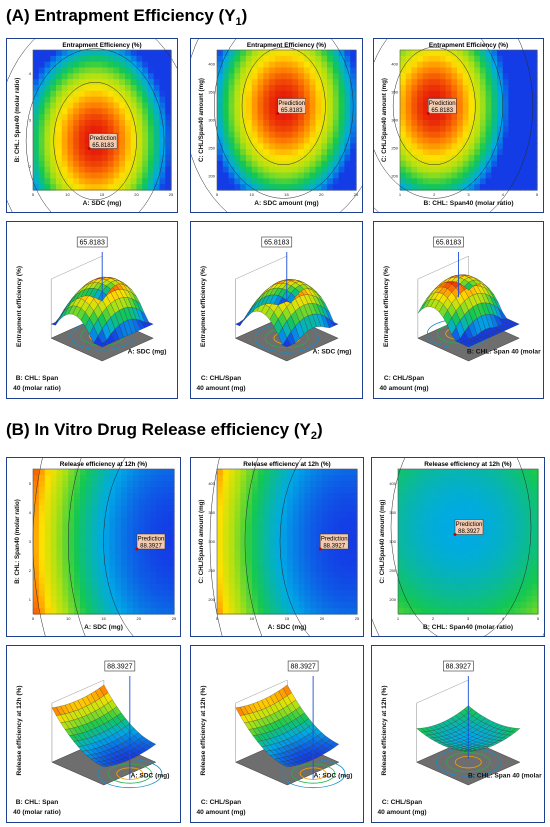 The height and width of the screenshot is (827, 550). What do you see at coordinates (286, 45) in the screenshot?
I see `chart-title: Entrapment Efficiency (%)` at bounding box center [286, 45].